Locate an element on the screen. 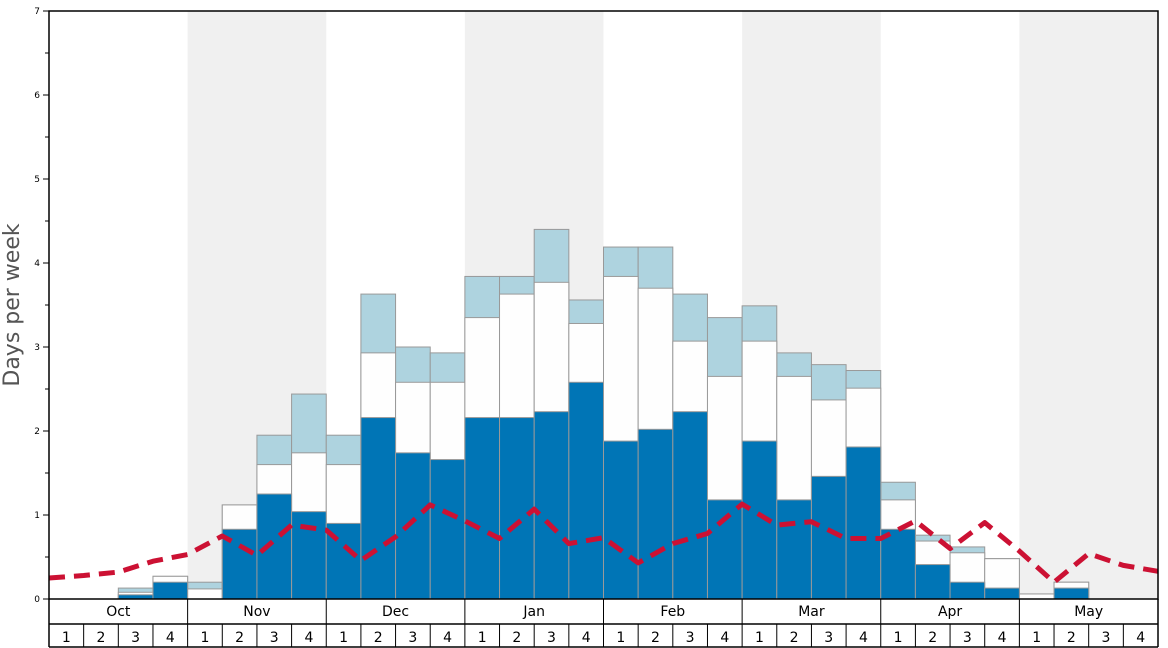  y-tick-label: 0 is located at coordinates (37, 600).